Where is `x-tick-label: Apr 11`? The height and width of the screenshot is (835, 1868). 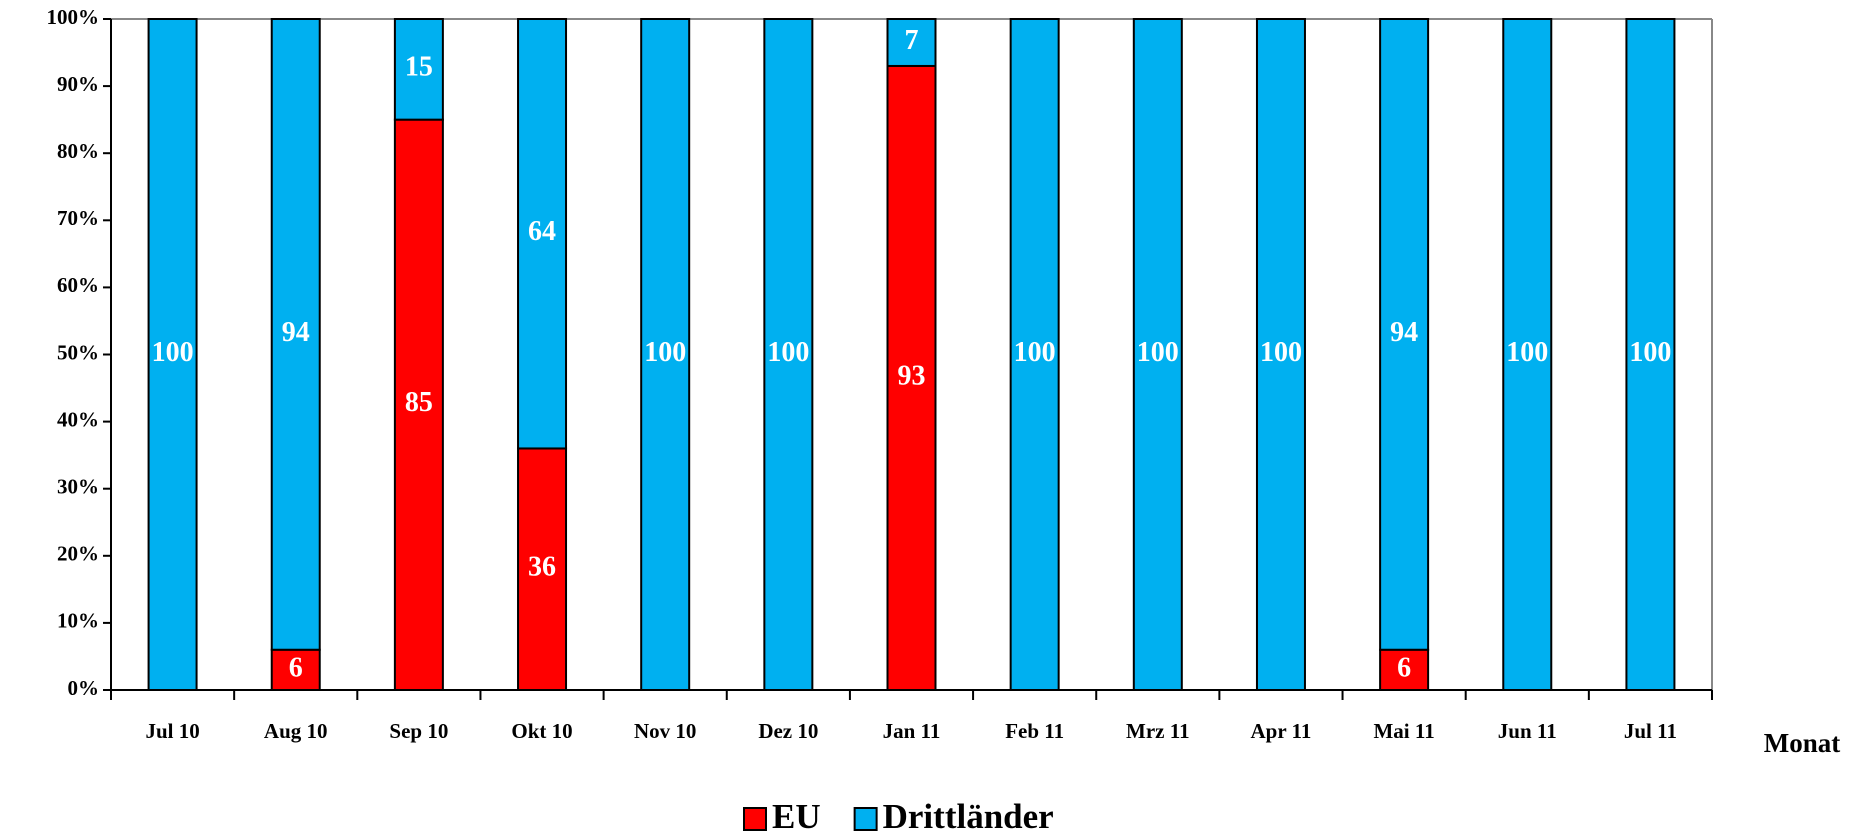
x-tick-label: Apr 11 is located at coordinates (1281, 731).